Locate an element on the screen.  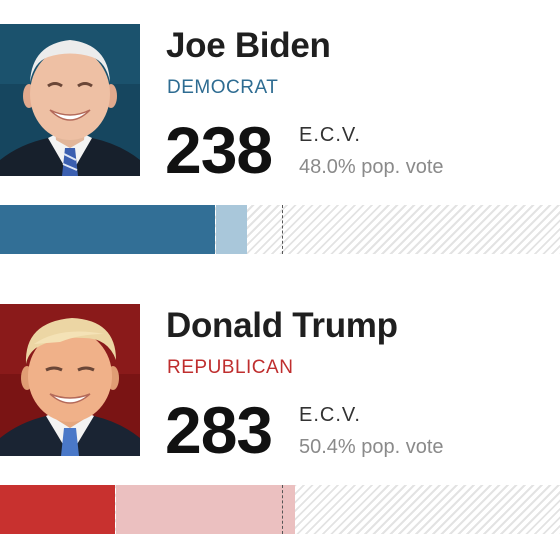
candidate-name: Joe Biden is located at coordinates (248, 45).